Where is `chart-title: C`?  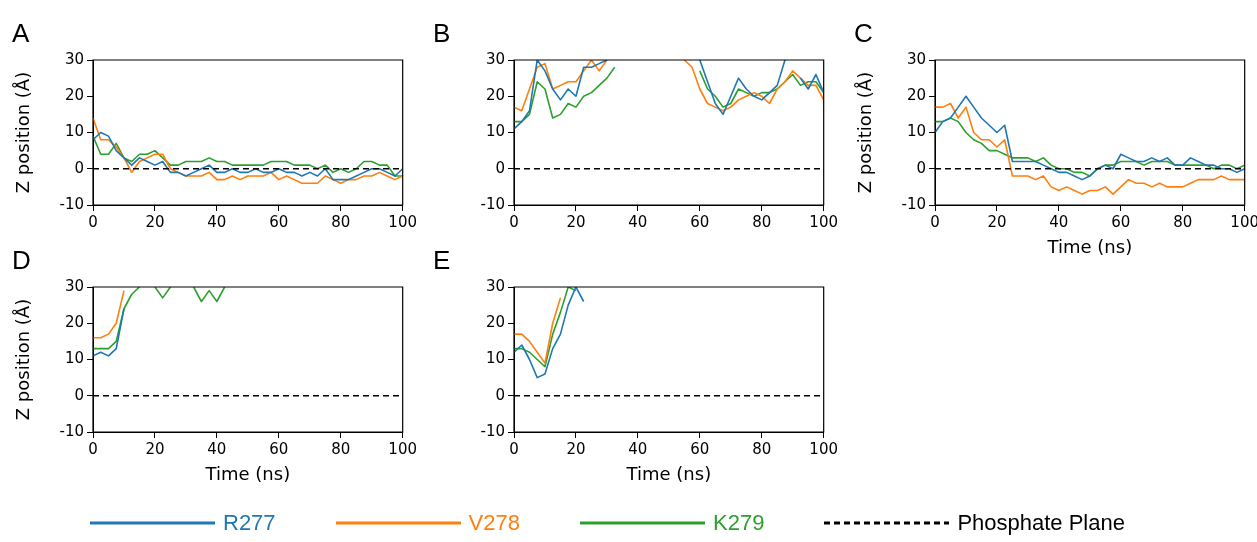
chart-title: C is located at coordinates (863, 33).